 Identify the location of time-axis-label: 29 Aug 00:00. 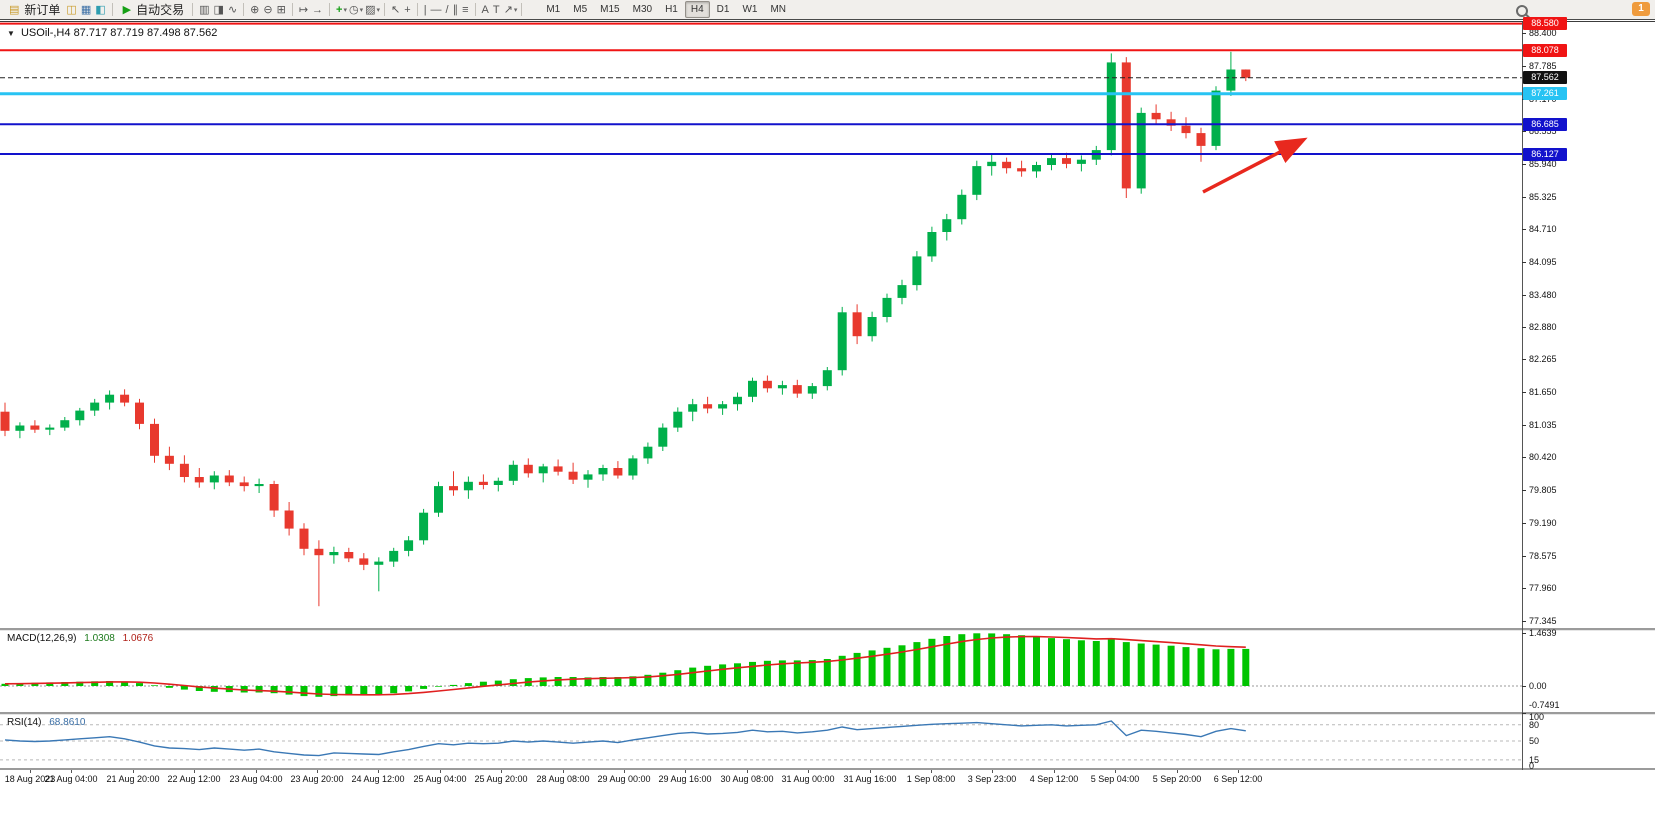
(624, 779).